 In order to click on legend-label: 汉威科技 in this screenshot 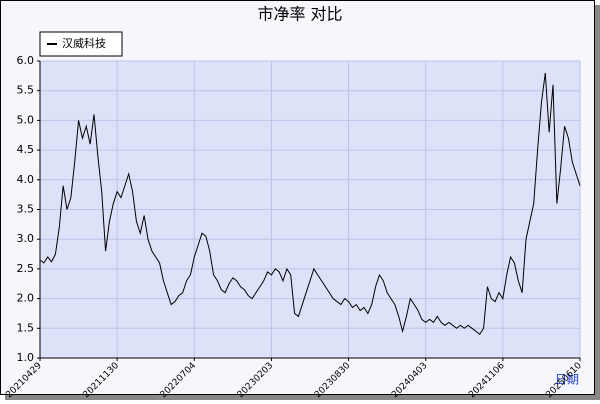, I will do `click(84, 43)`.